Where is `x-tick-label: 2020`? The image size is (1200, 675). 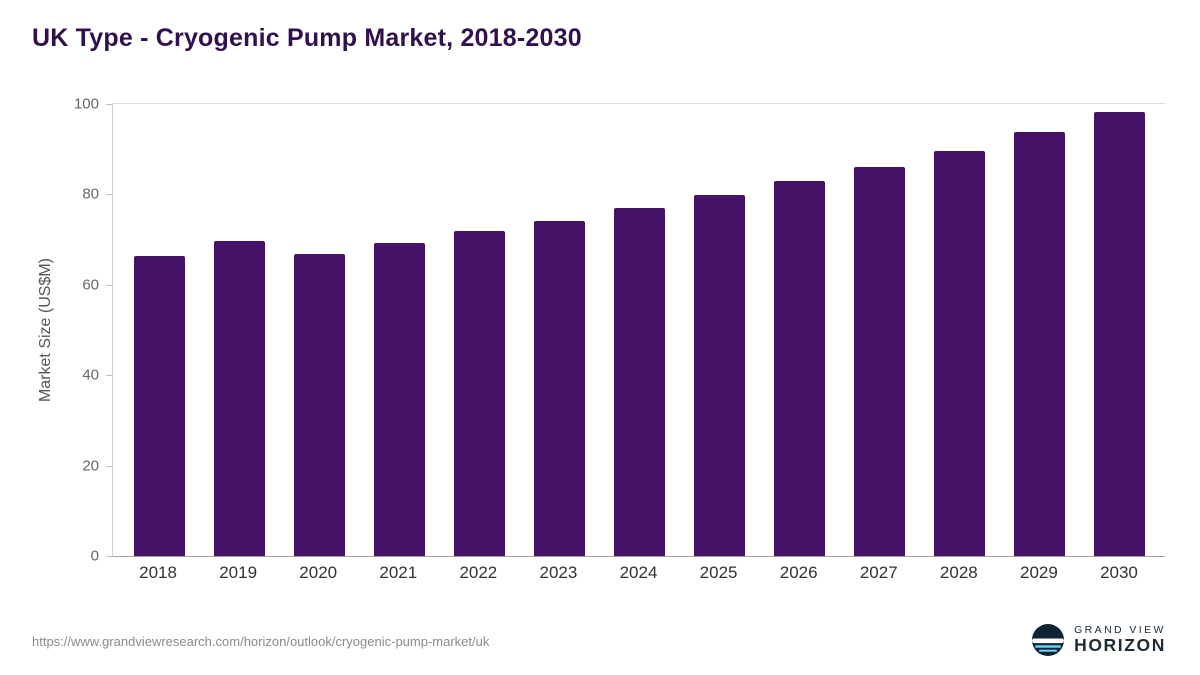
x-tick-label: 2020 is located at coordinates (318, 572).